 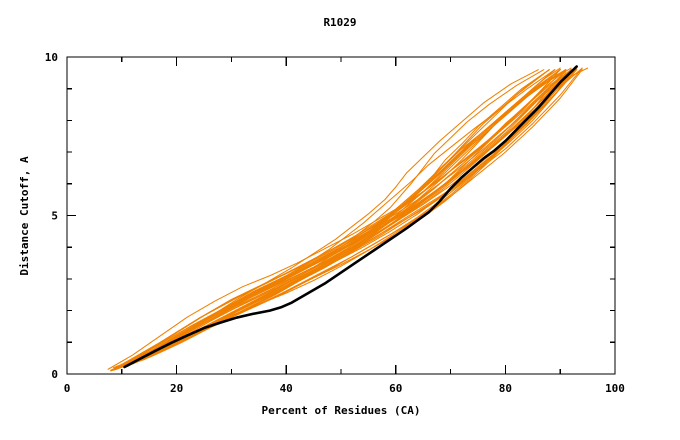 I want to click on y-axis-label: Distance Cutoff, A, so click(x=24, y=216).